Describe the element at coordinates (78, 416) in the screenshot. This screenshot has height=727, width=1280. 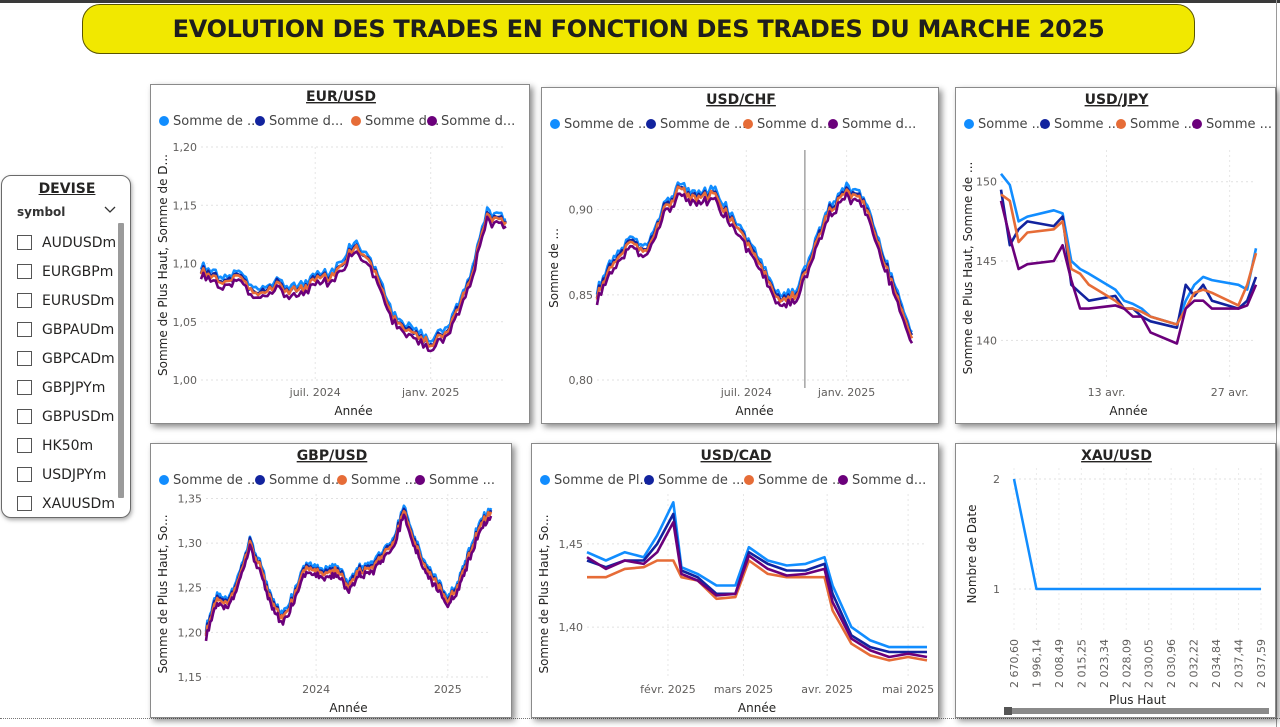
I see `slicer-item-label: GBPUSDm` at that location.